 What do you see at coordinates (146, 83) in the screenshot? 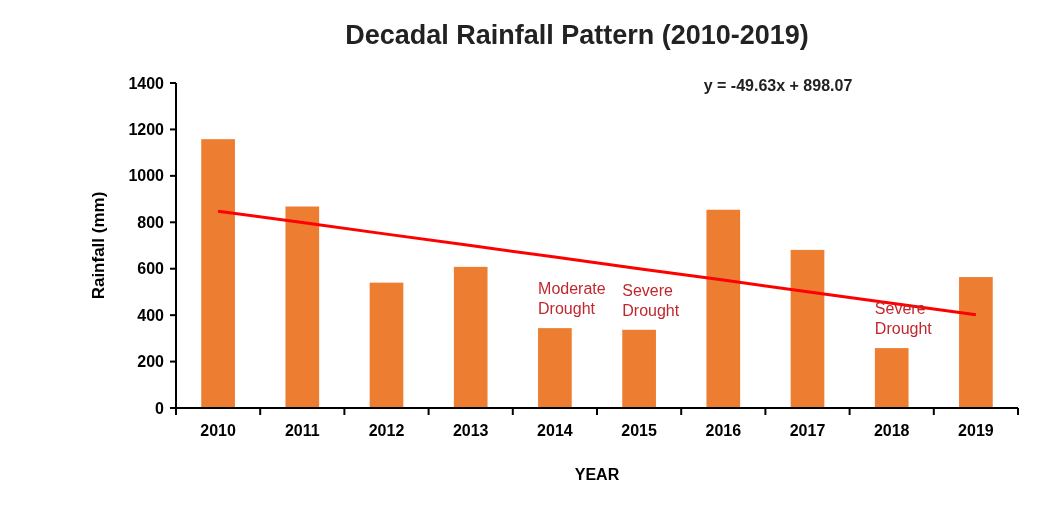
I see `y-tick-label: 1400` at bounding box center [146, 83].